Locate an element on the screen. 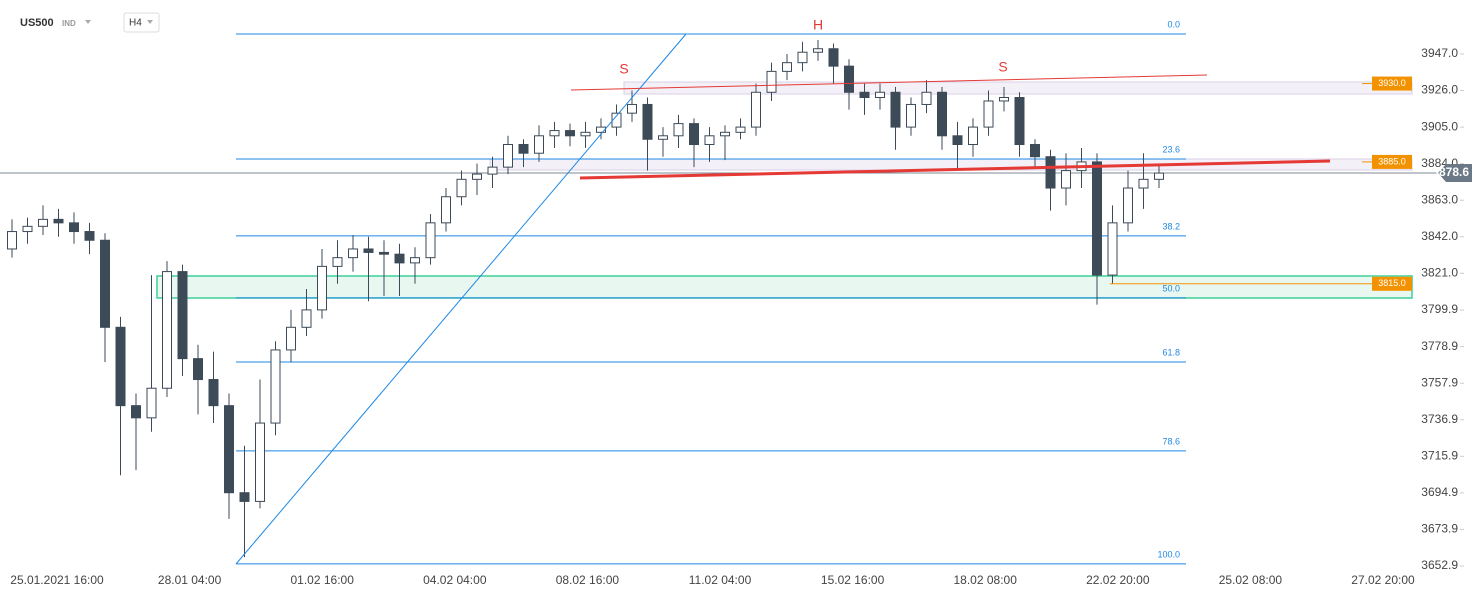  y-tick-label: 3863.0 is located at coordinates (1439, 199).